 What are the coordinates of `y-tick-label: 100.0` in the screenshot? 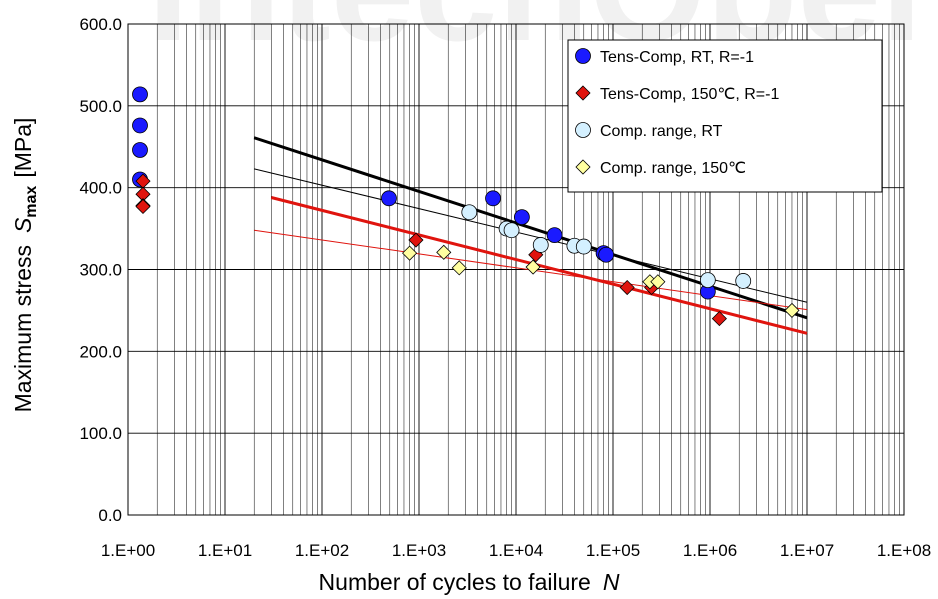 It's located at (100, 433).